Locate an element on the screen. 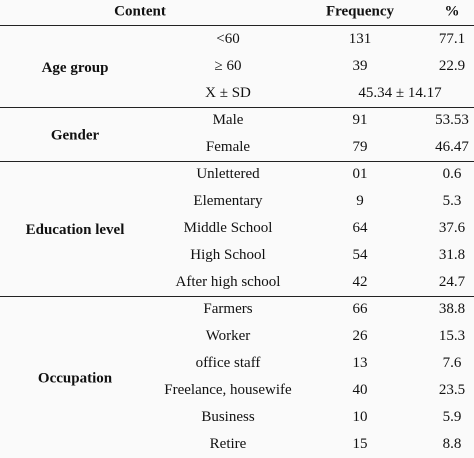 This screenshot has height=458, width=474. cell: 45.34 ± 14.17 is located at coordinates (400, 93).